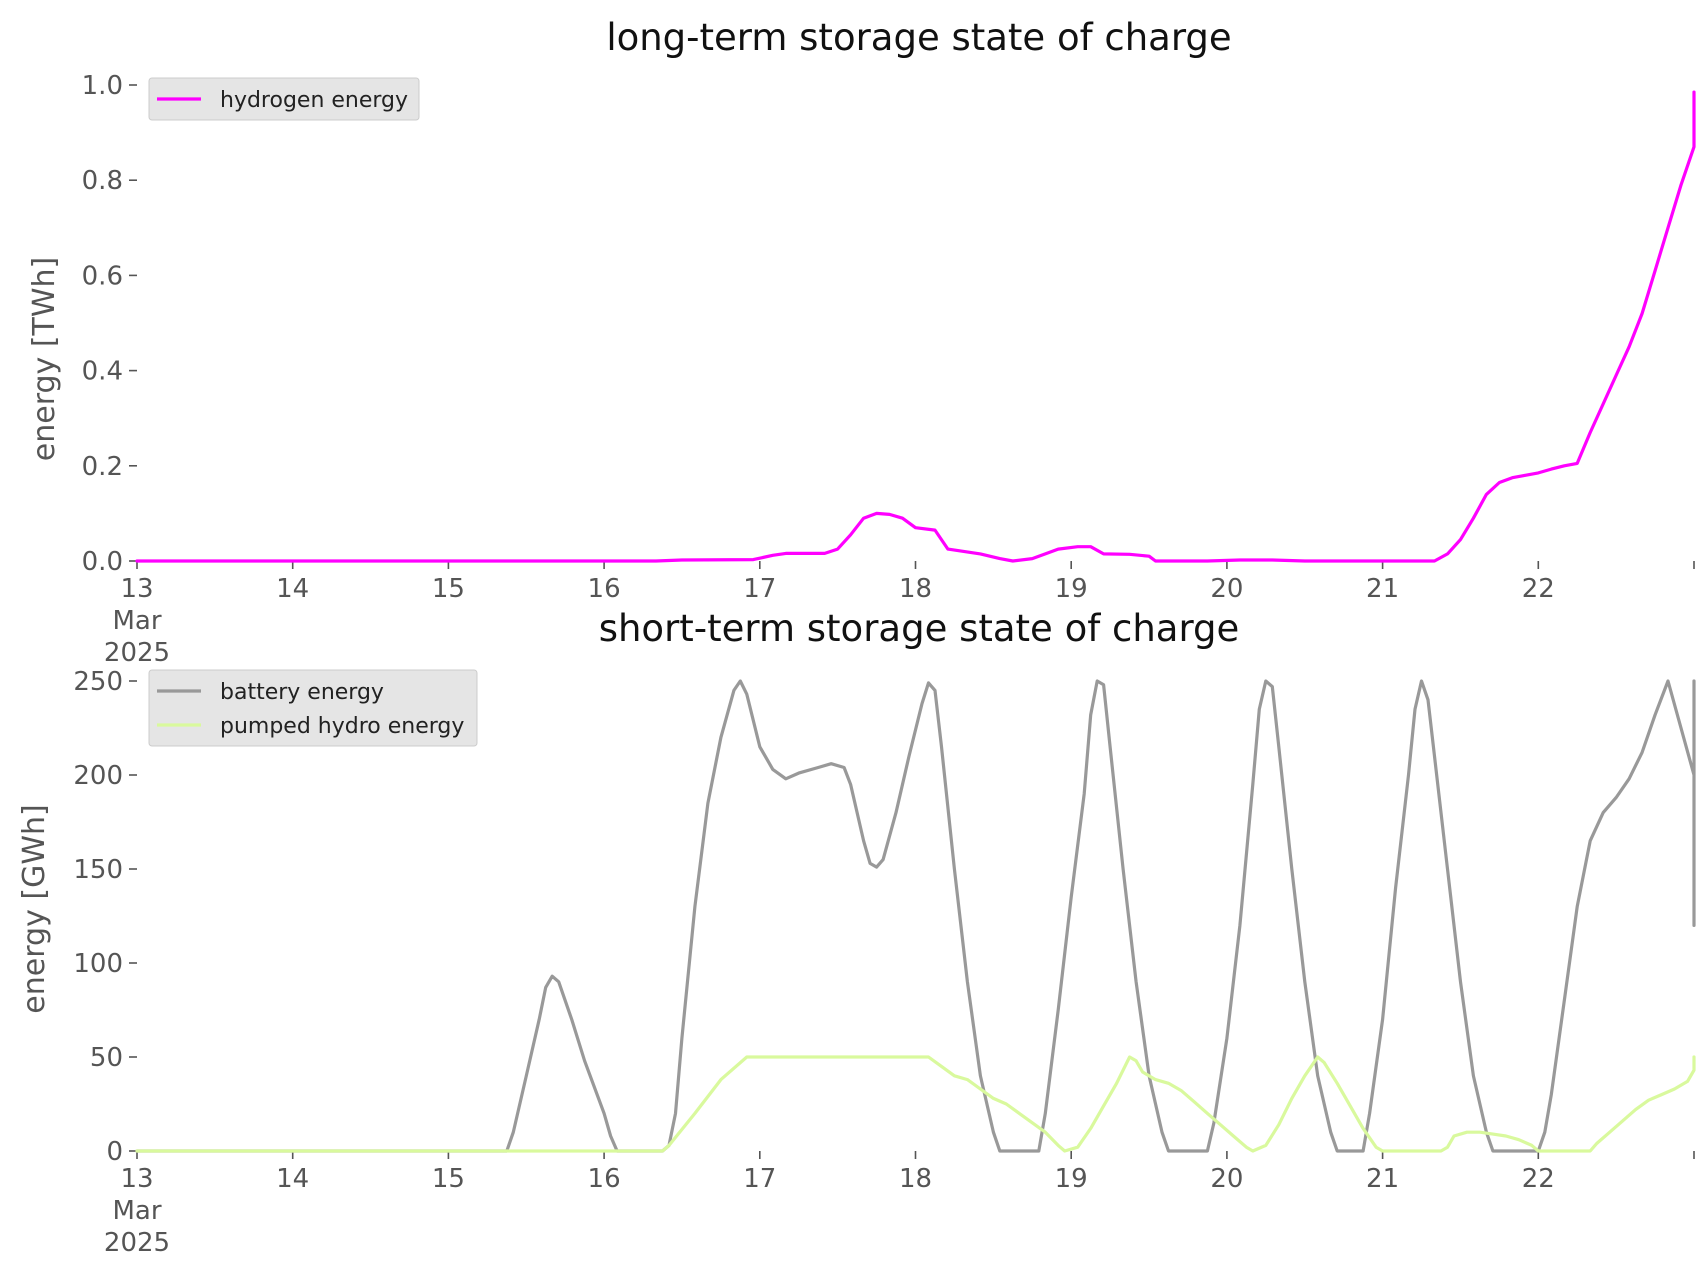 This screenshot has height=1277, width=1706. Describe the element at coordinates (302, 692) in the screenshot. I see `legend-label: battery energy` at that location.